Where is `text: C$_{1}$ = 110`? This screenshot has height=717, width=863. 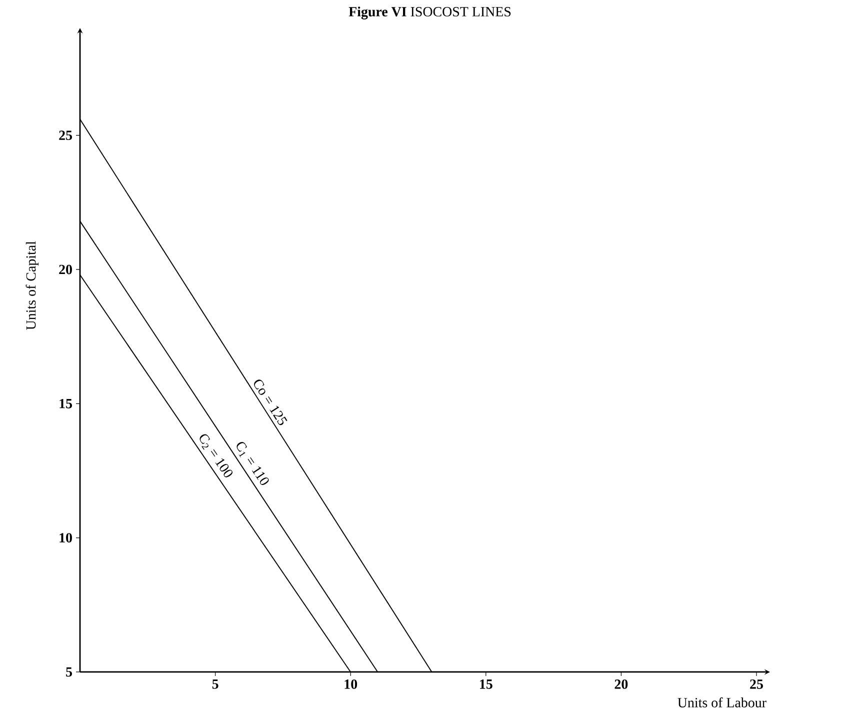
text: C$_{1}$ = 110 is located at coordinates (252, 464).